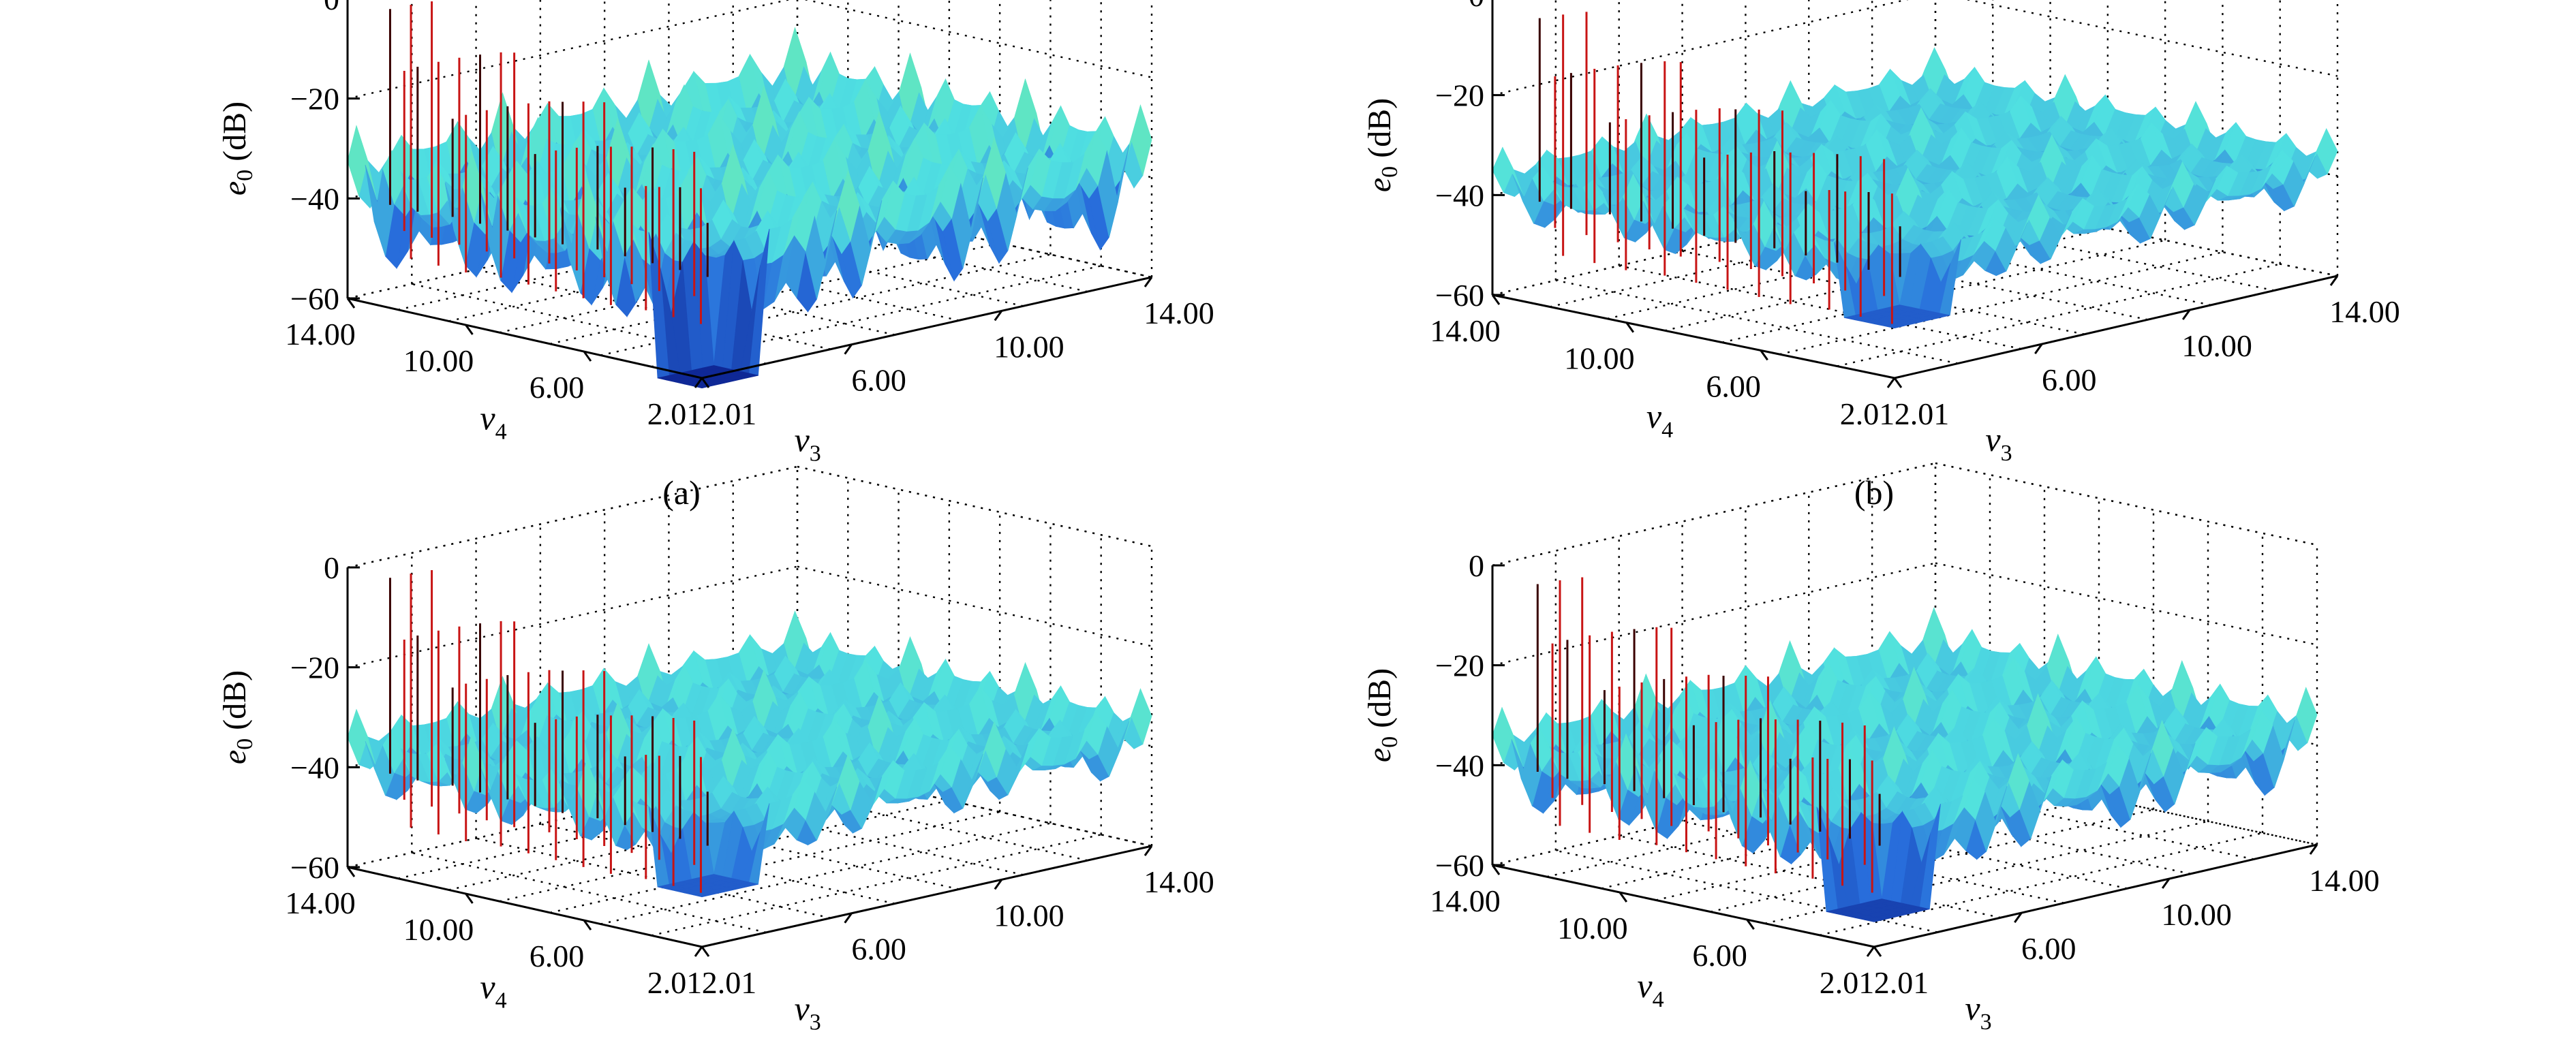  I want to click on v3-tick, so click(1891, 383).